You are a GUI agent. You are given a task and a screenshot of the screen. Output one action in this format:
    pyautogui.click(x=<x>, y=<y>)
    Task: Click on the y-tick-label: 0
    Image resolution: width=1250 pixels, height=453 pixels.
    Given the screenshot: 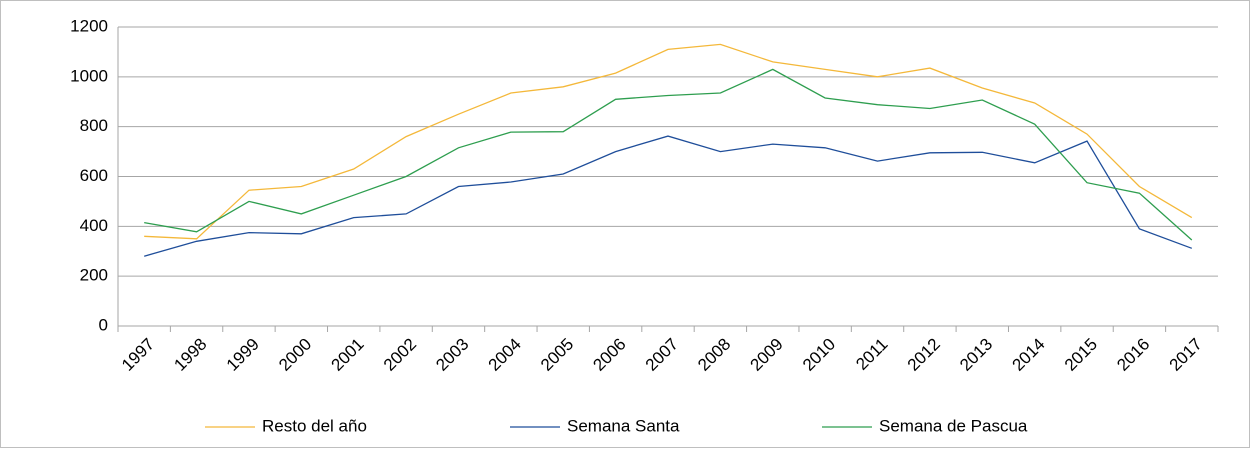 What is the action you would take?
    pyautogui.click(x=103, y=324)
    